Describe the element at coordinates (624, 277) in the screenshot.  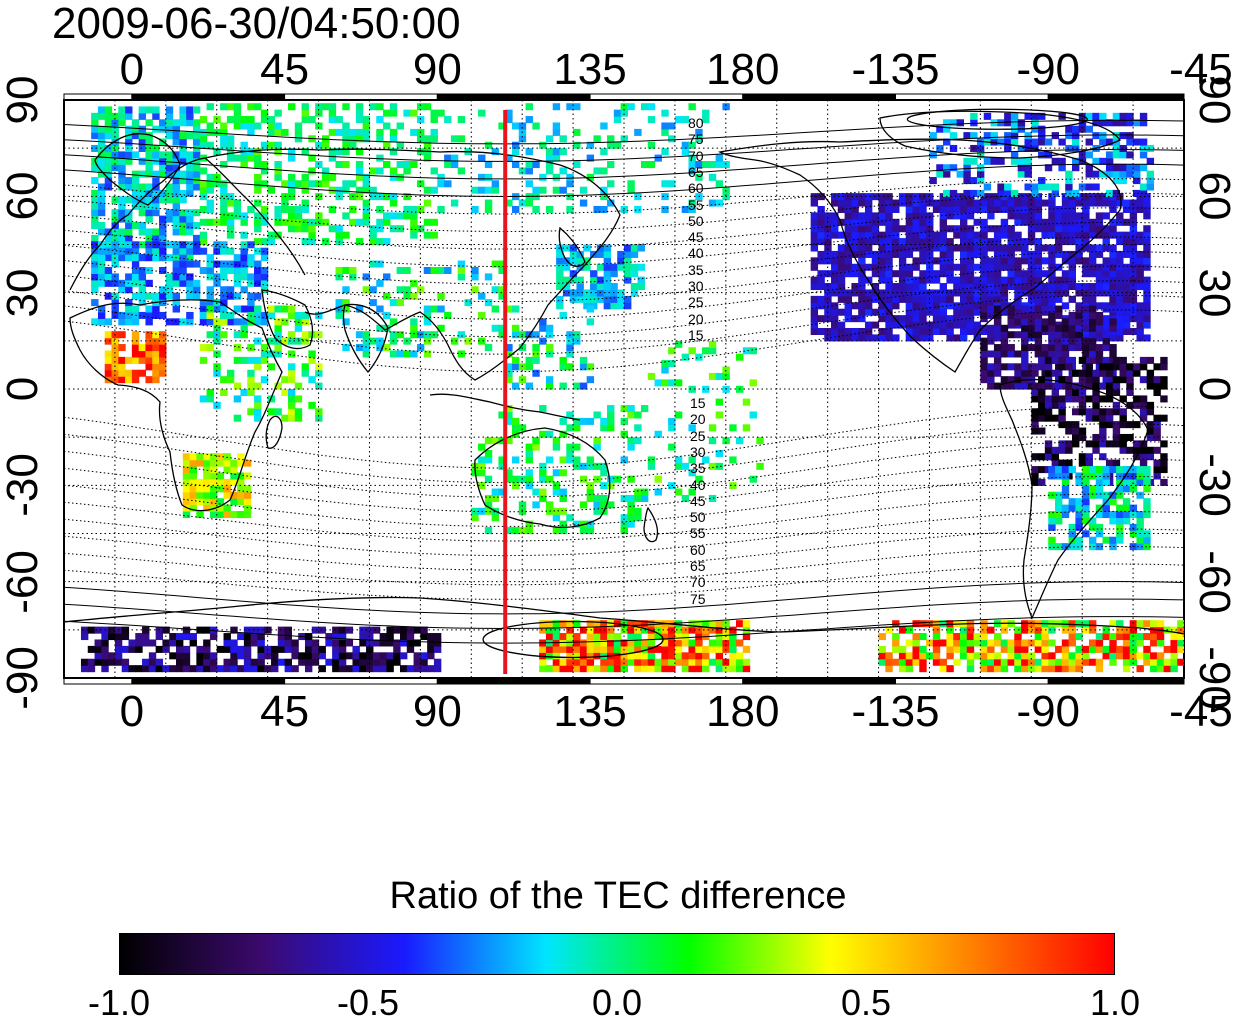
I see `mlat-contour` at that location.